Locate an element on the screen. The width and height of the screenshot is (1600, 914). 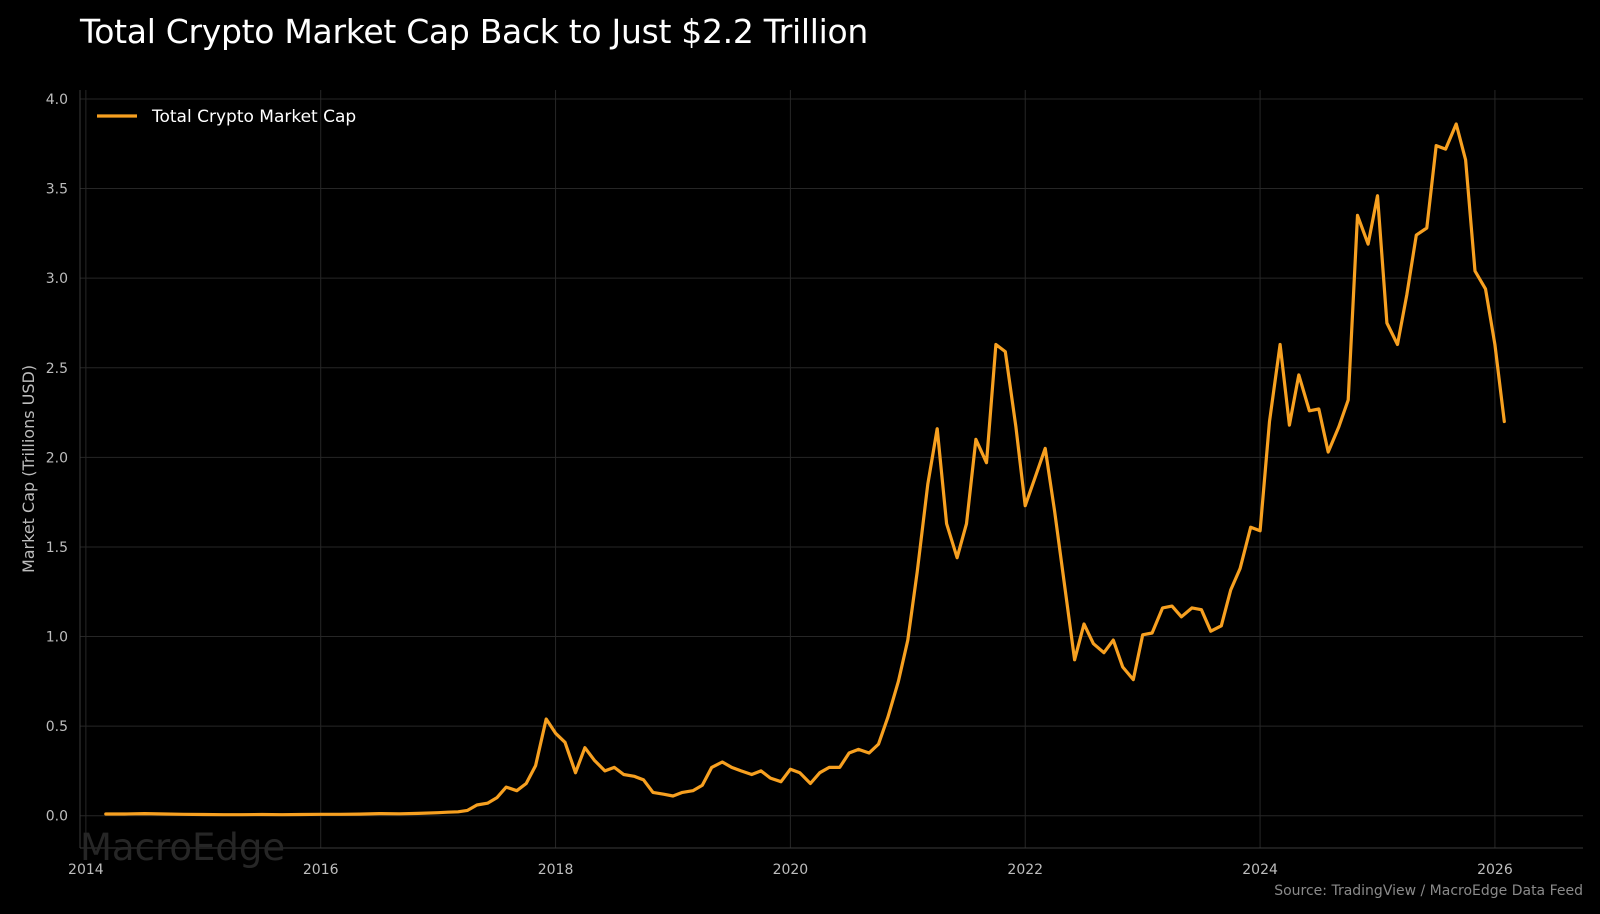
watermark-text: MacroEdge is located at coordinates (182, 847).